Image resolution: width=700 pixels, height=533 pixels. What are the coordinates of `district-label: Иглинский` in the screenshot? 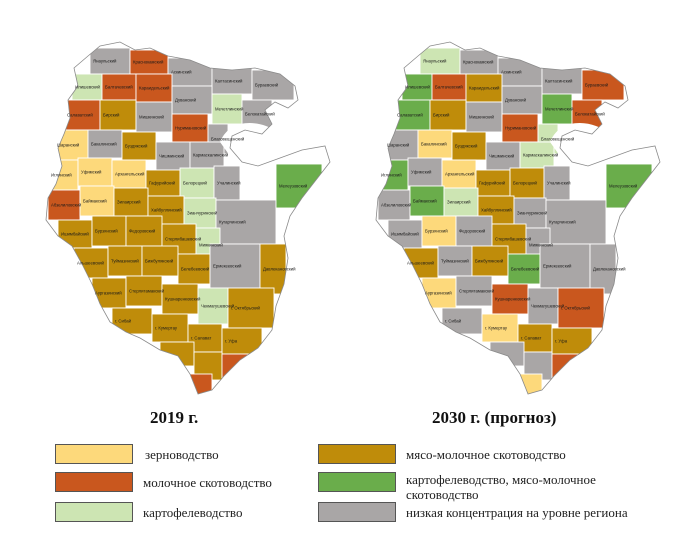 It's located at (61, 175).